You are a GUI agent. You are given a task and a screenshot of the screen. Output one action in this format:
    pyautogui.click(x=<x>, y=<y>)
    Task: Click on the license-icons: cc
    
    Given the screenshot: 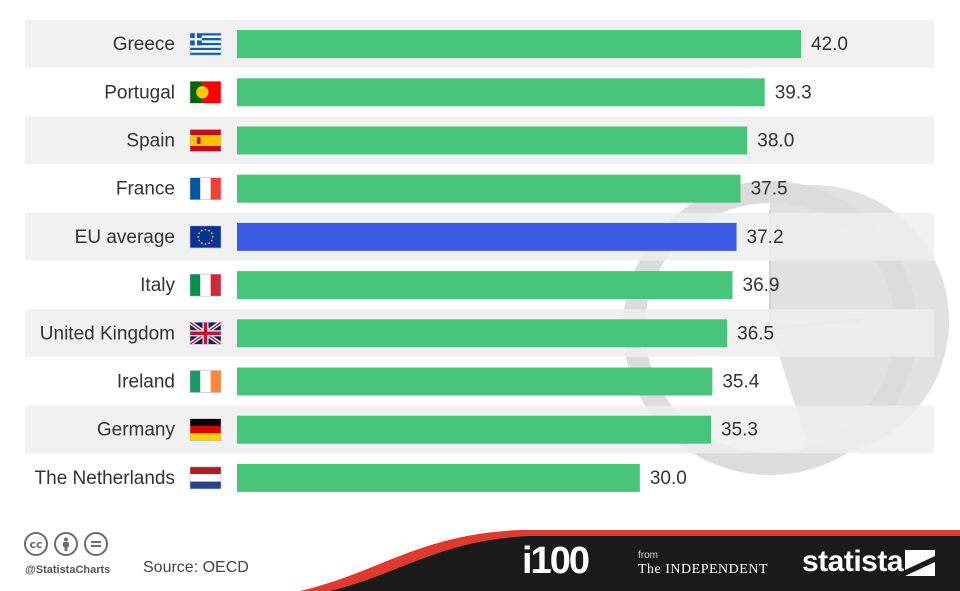 What is the action you would take?
    pyautogui.click(x=66, y=544)
    